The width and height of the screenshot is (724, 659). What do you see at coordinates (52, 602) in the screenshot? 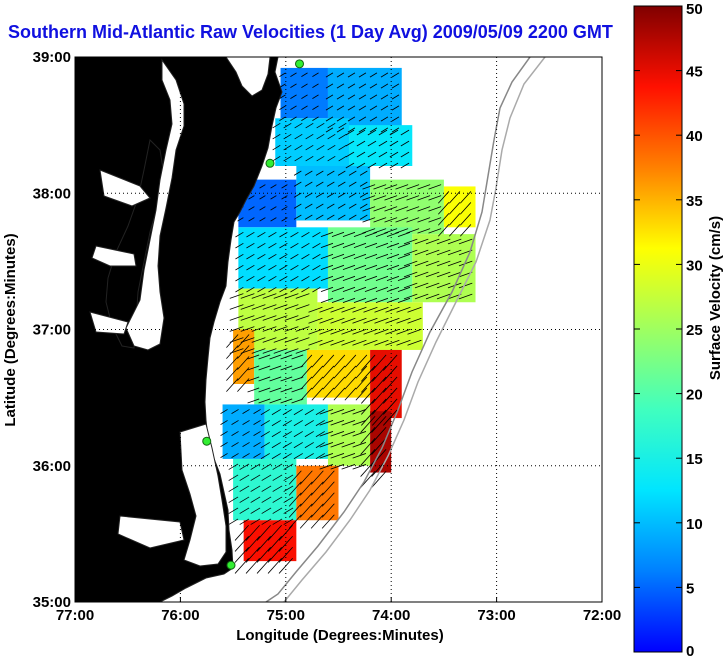
I see `y-tick-label: 35:00` at bounding box center [52, 602].